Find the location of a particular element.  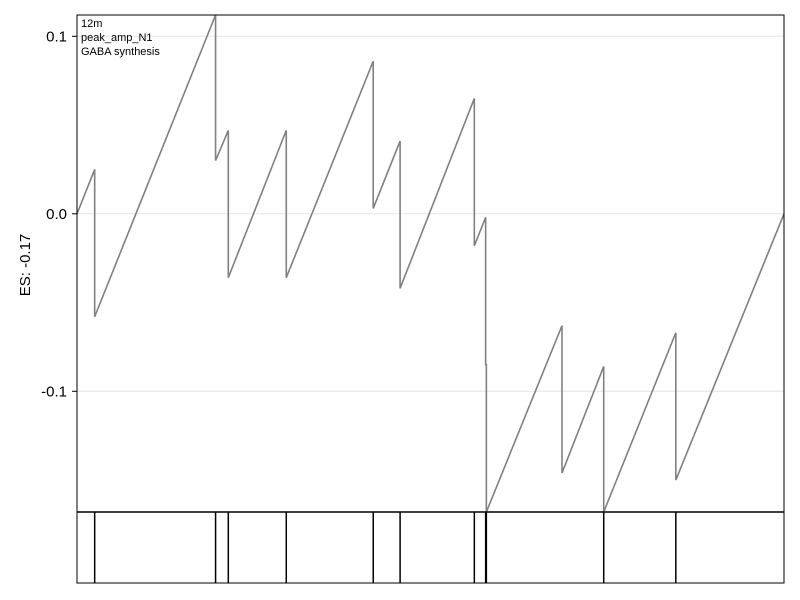

y-axis-label: ES: -0.17 is located at coordinates (25, 265).